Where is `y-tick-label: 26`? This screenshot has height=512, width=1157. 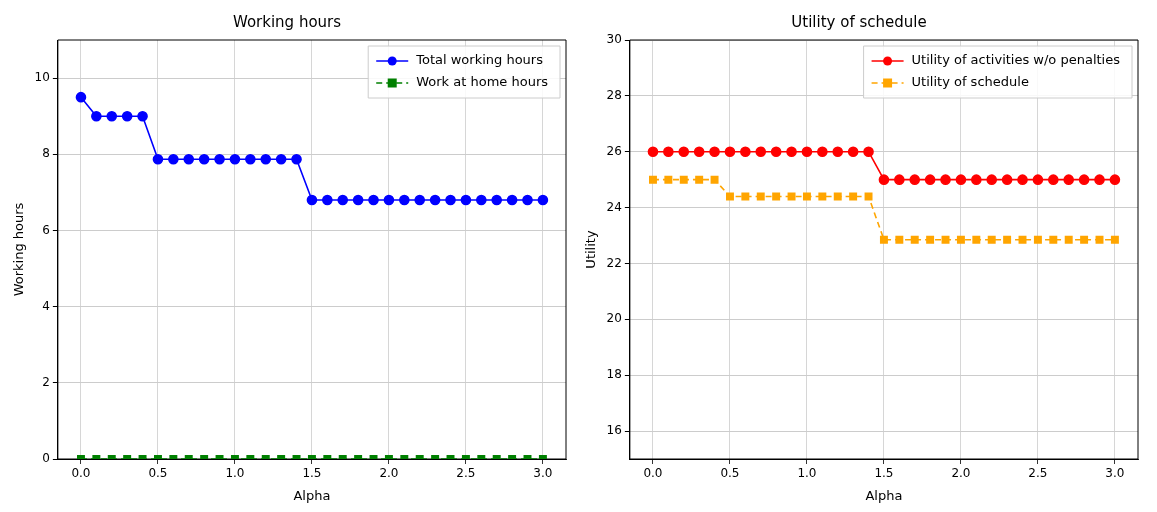
y-tick-label: 26 is located at coordinates (614, 150).